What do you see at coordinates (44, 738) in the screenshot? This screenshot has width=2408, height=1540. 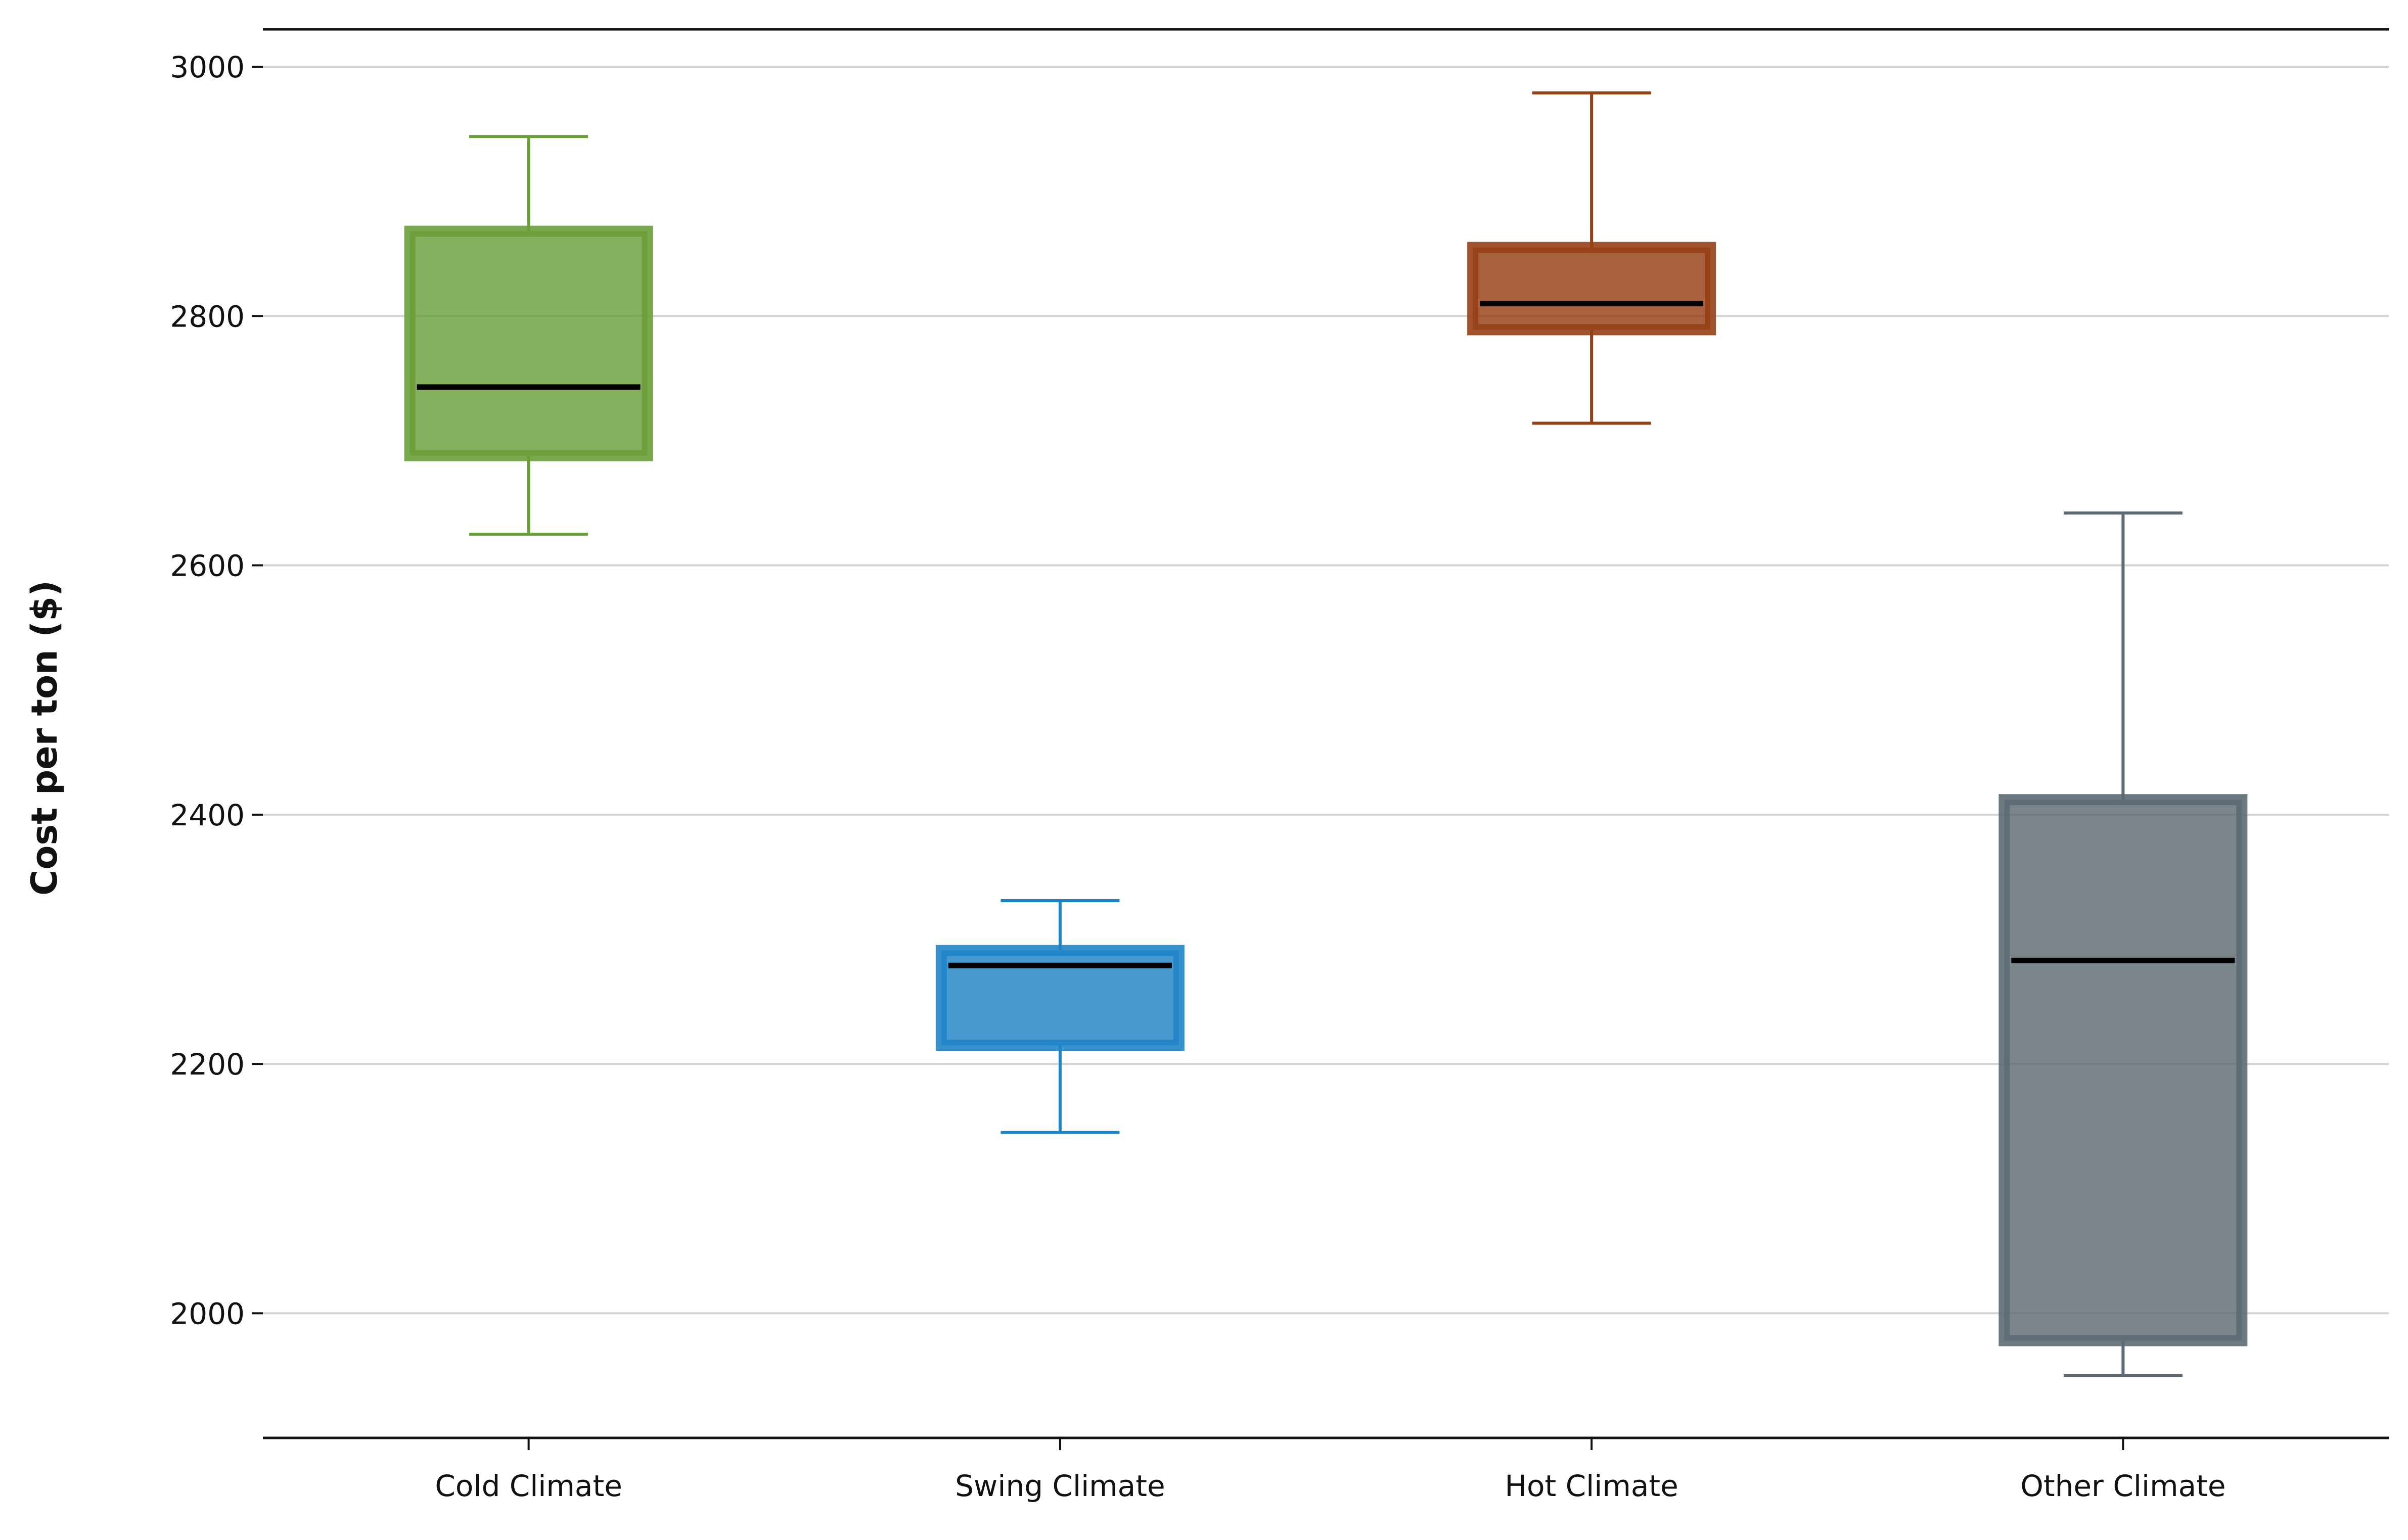 I see `y-axis-label: Cost per ton ($)` at bounding box center [44, 738].